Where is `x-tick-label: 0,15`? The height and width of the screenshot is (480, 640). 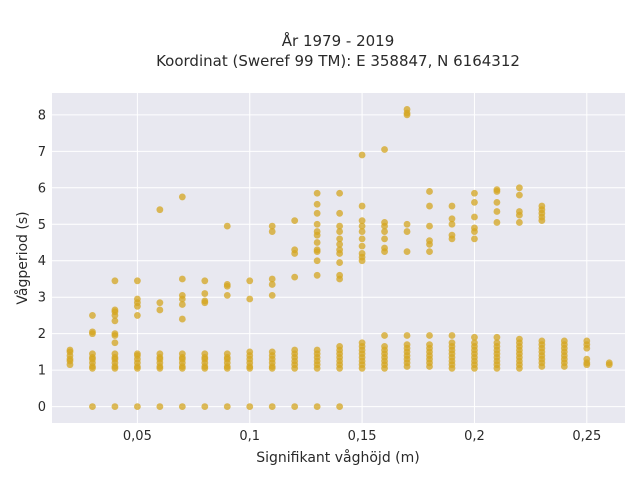
x-tick-label: 0,15 is located at coordinates (362, 436).